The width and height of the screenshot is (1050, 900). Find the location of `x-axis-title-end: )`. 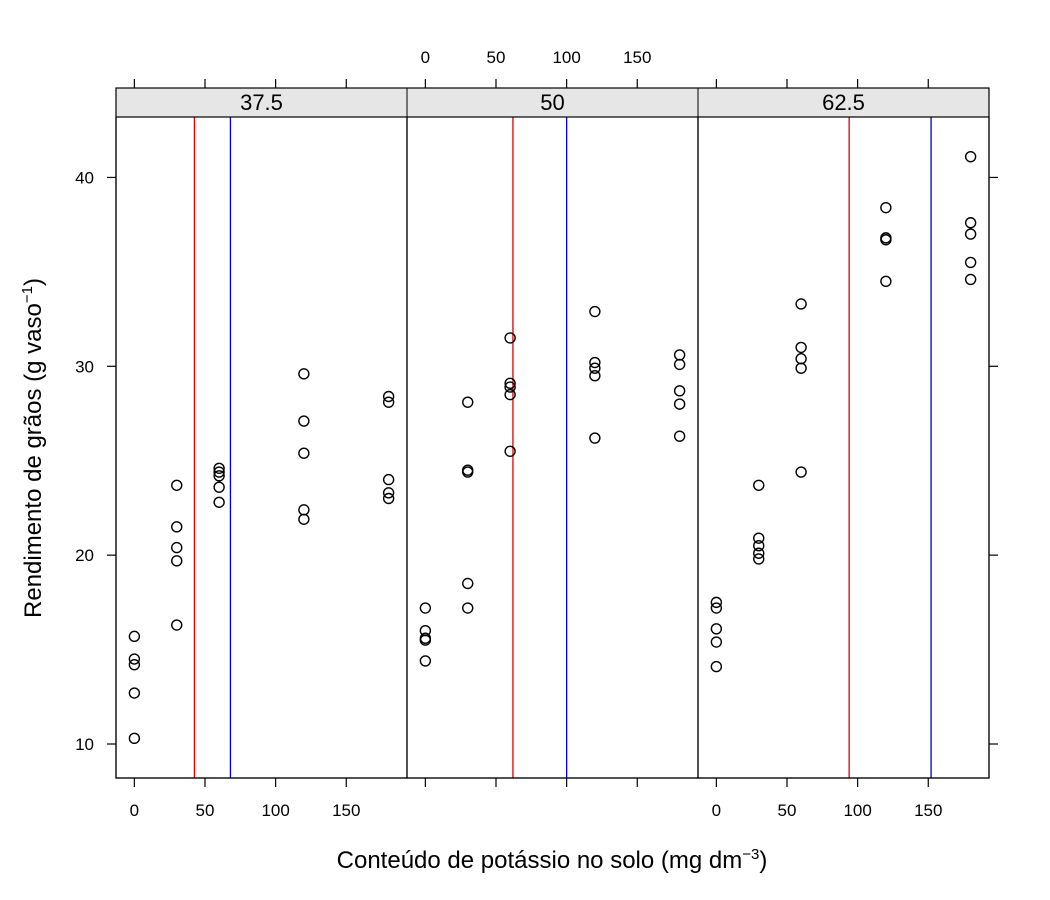

x-axis-title-end: ) is located at coordinates (763, 860).